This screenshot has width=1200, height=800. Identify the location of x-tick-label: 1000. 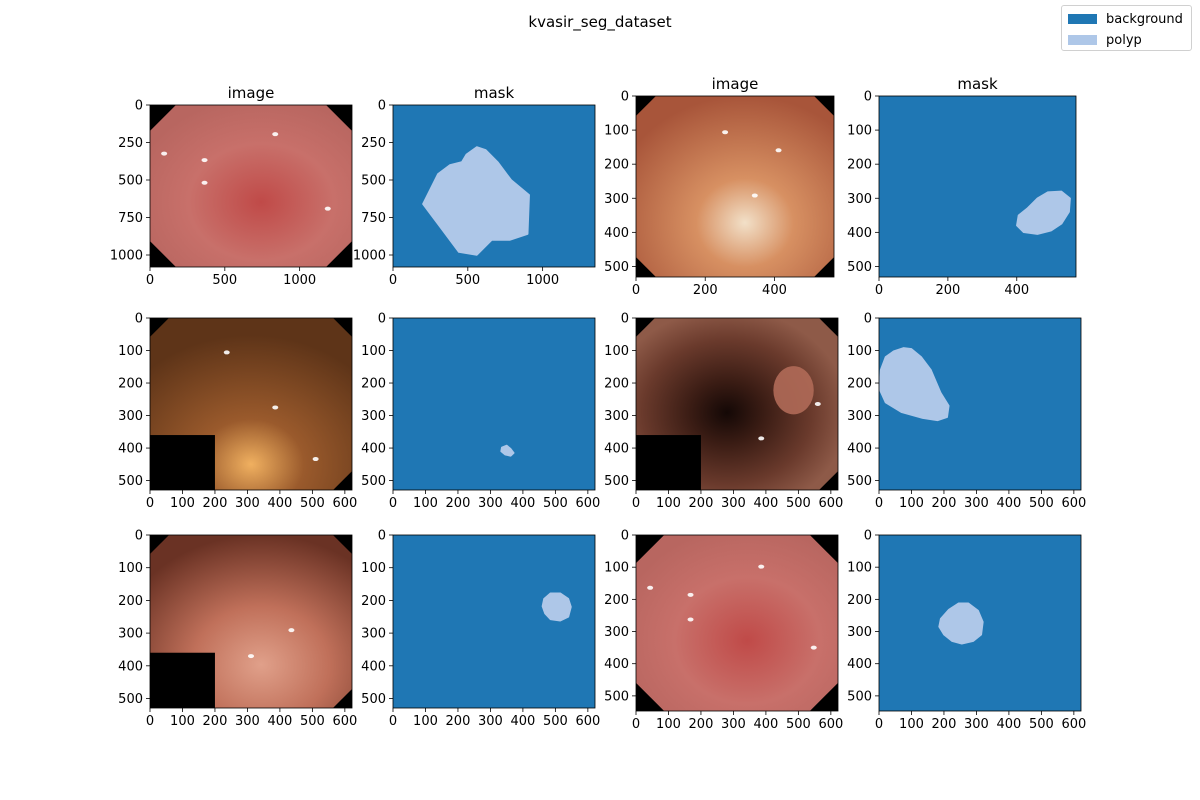
(542, 280).